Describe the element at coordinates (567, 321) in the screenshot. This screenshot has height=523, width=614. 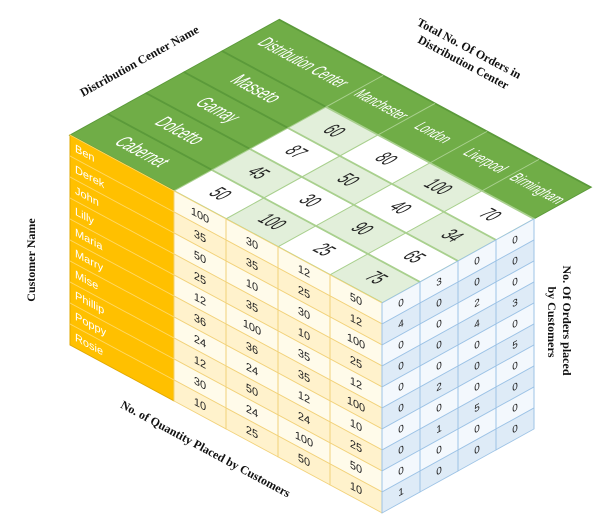
I see `label-line: No. Of Orders placed` at that location.